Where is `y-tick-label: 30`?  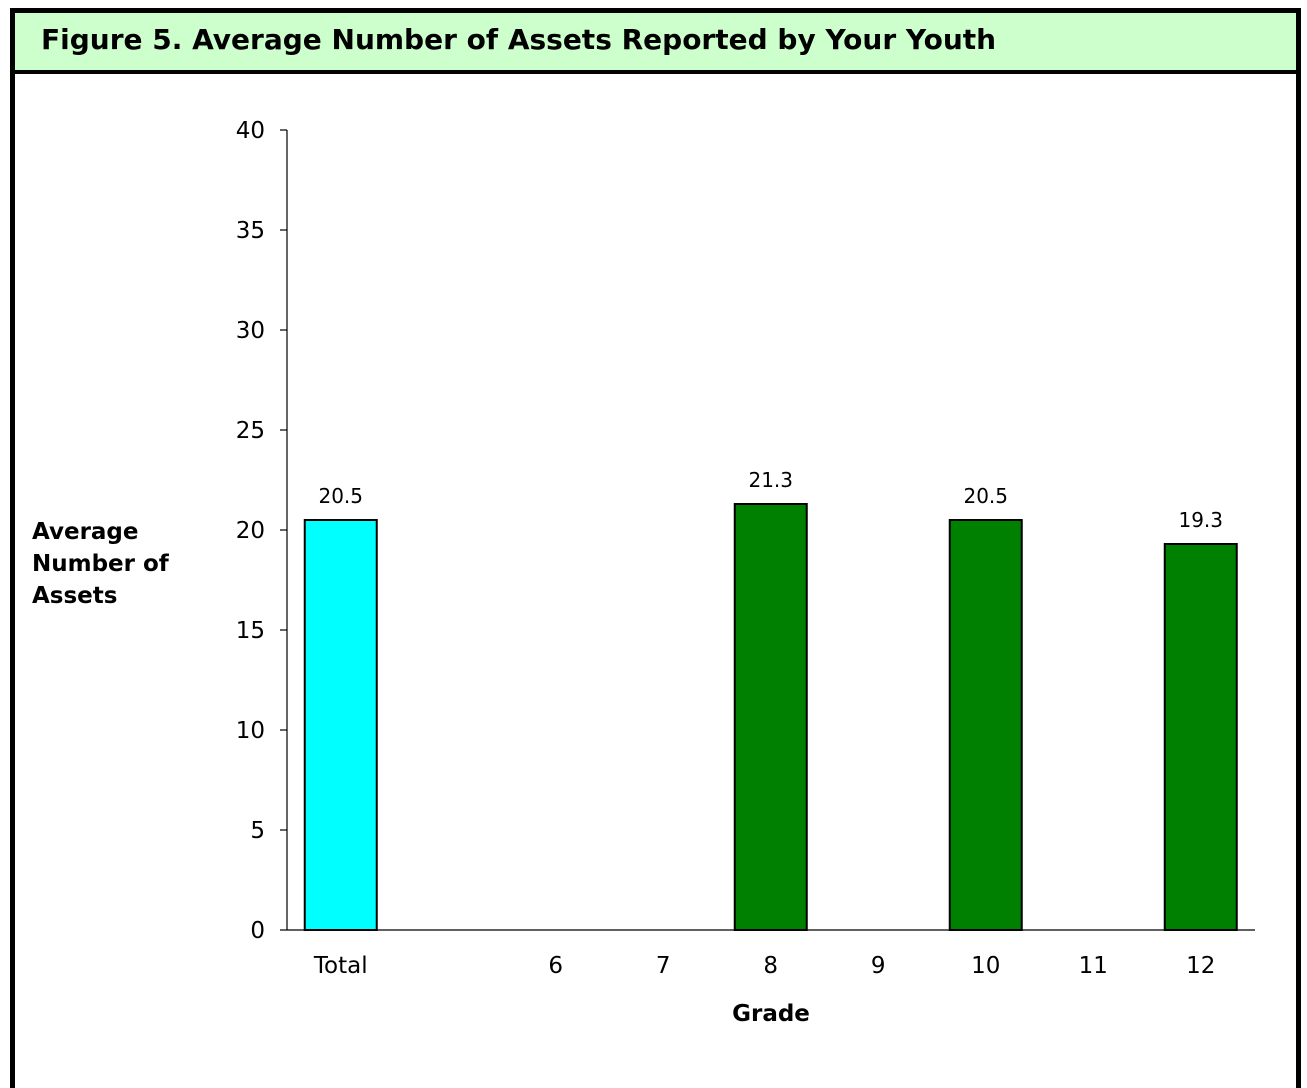
y-tick-label: 30 is located at coordinates (250, 331).